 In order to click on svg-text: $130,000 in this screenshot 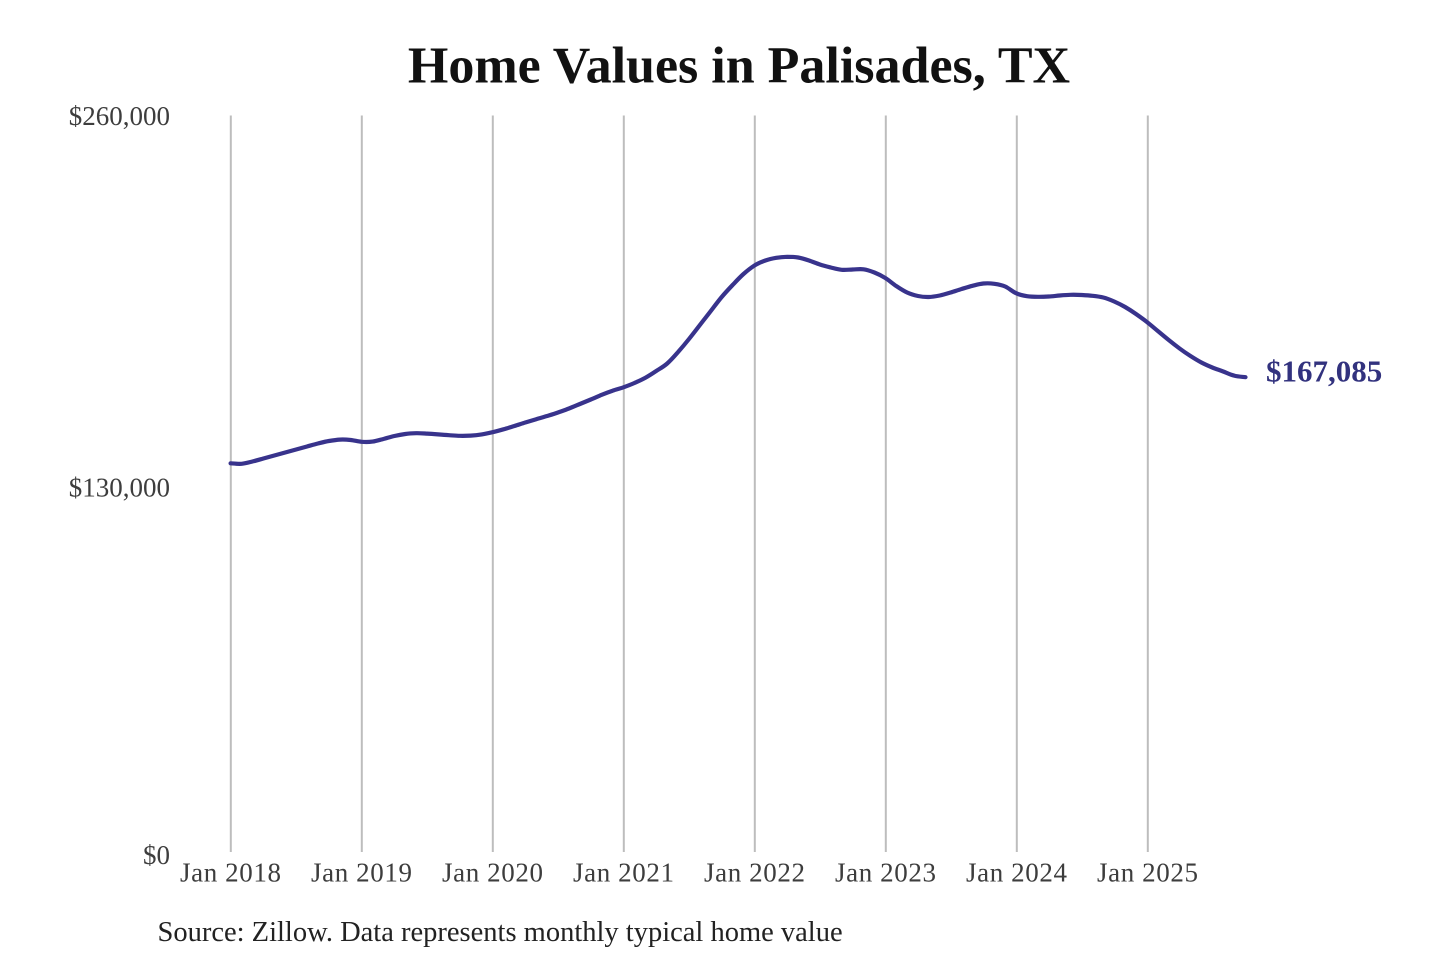, I will do `click(119, 487)`.